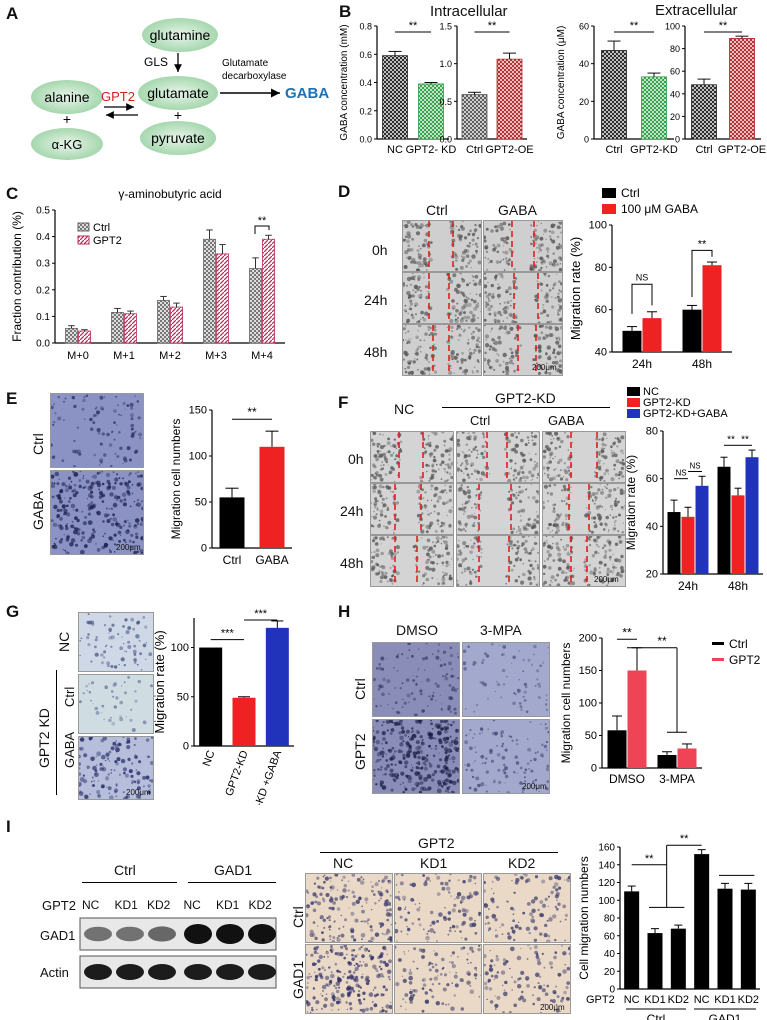  I want to click on f-col-nc: NC, so click(404, 409).